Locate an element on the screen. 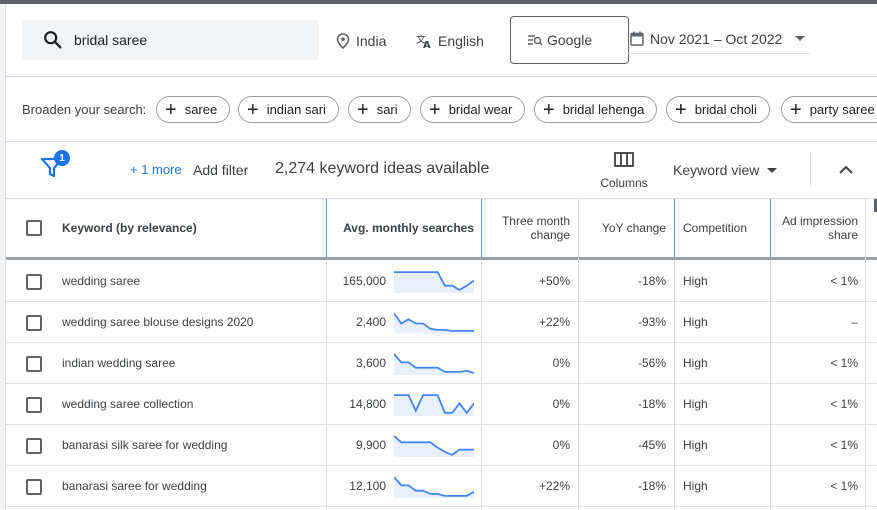 The width and height of the screenshot is (877, 510). keyword-cell: banarasi silk saree for wedding is located at coordinates (145, 445).